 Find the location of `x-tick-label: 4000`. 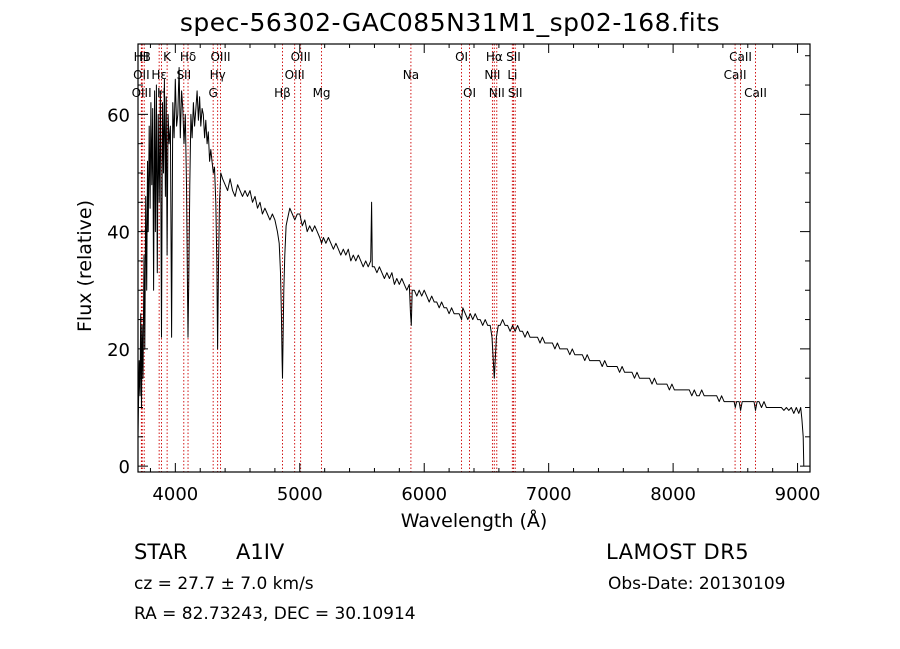

x-tick-label: 4000 is located at coordinates (175, 494).